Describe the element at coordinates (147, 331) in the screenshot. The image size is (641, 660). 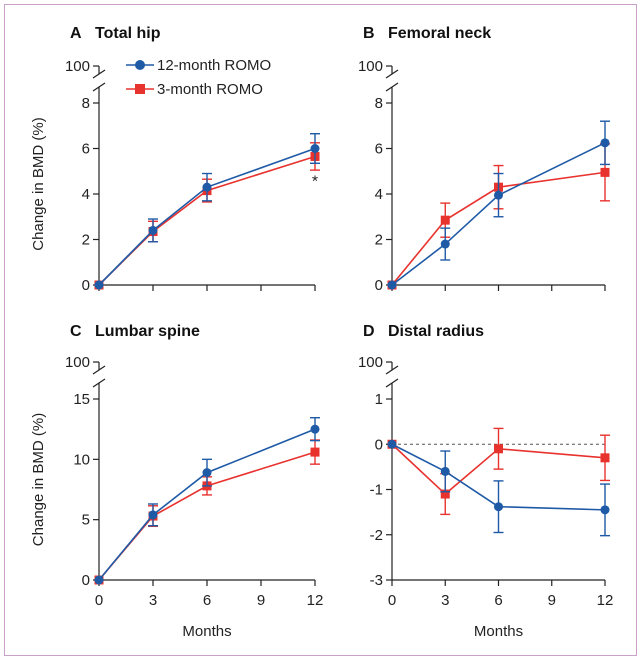
I see `panel-title: Lumbar spine` at that location.